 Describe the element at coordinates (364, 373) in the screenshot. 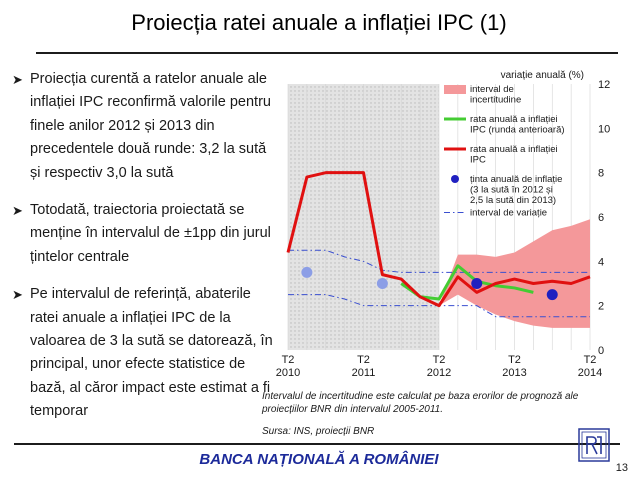

I see `x-tick-label: 2011` at that location.